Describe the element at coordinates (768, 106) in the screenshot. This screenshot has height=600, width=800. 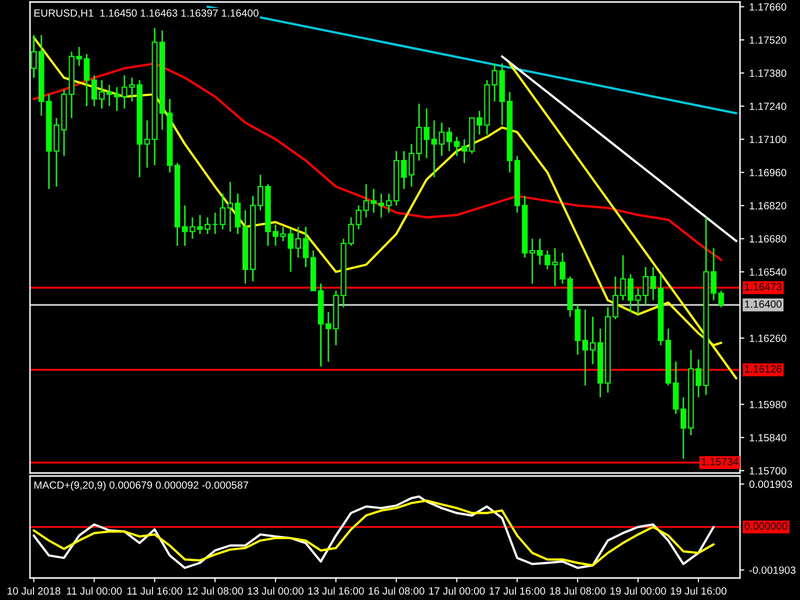
I see `y-tick-label: 1.17240` at that location.